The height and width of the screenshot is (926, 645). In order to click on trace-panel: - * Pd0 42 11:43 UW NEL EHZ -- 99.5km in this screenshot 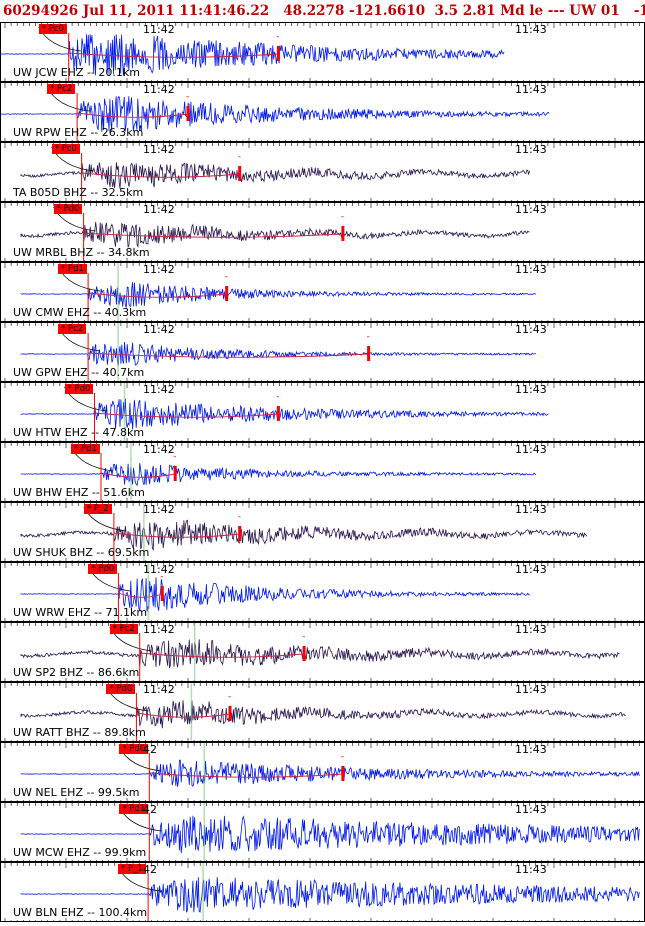, I will do `click(322, 772)`.